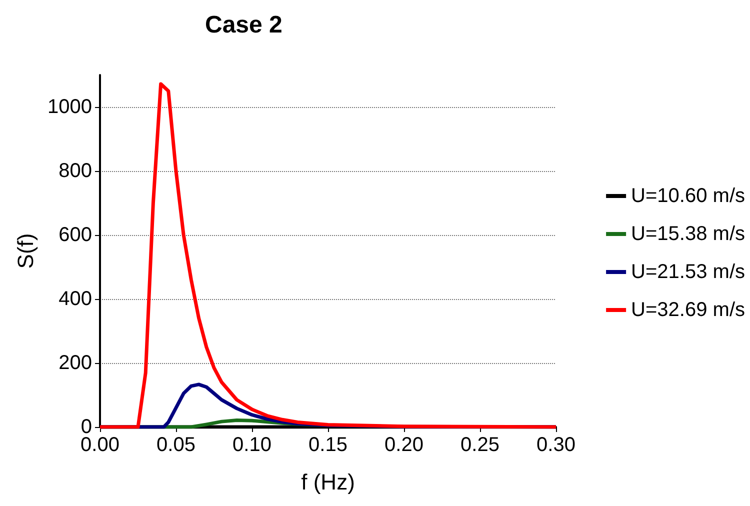 This screenshot has width=750, height=506. What do you see at coordinates (688, 272) in the screenshot?
I see `legend-label: U=21.53 m/s` at bounding box center [688, 272].